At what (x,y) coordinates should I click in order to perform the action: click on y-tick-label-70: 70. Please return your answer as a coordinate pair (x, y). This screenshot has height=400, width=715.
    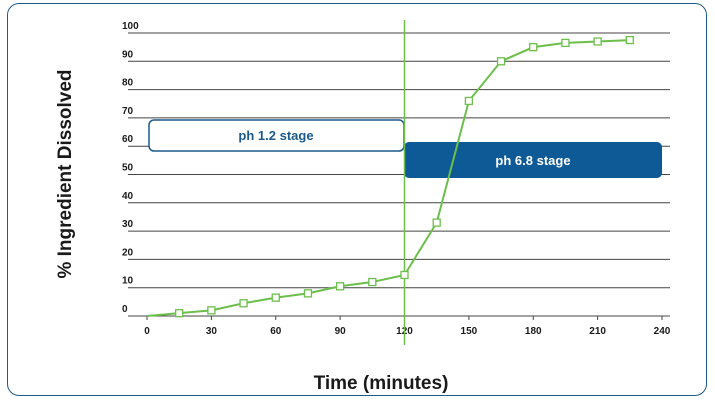
    Looking at the image, I should click on (128, 111).